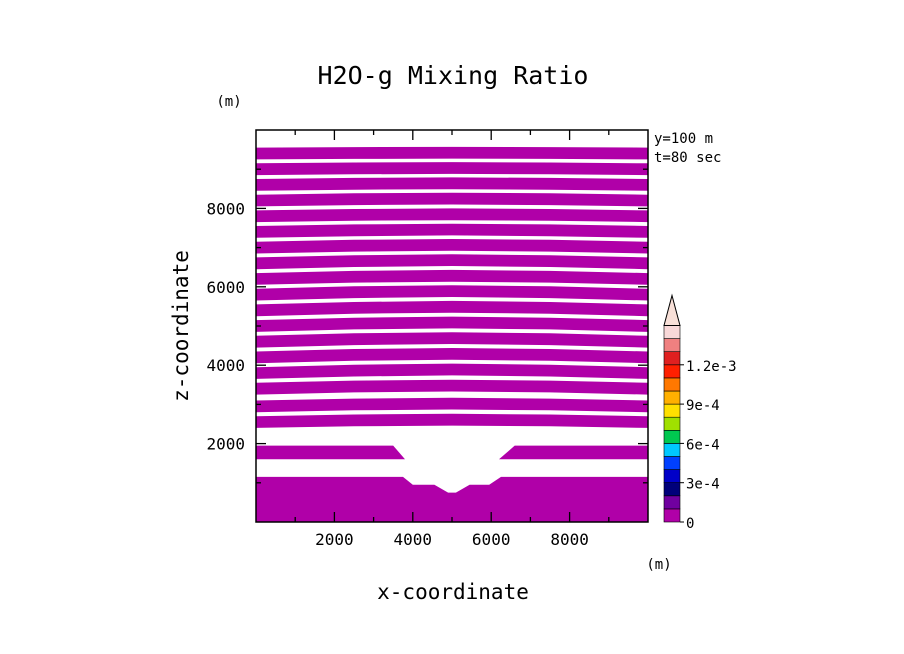  Describe the element at coordinates (413, 539) in the screenshot. I see `x-tick-label: 4000` at that location.